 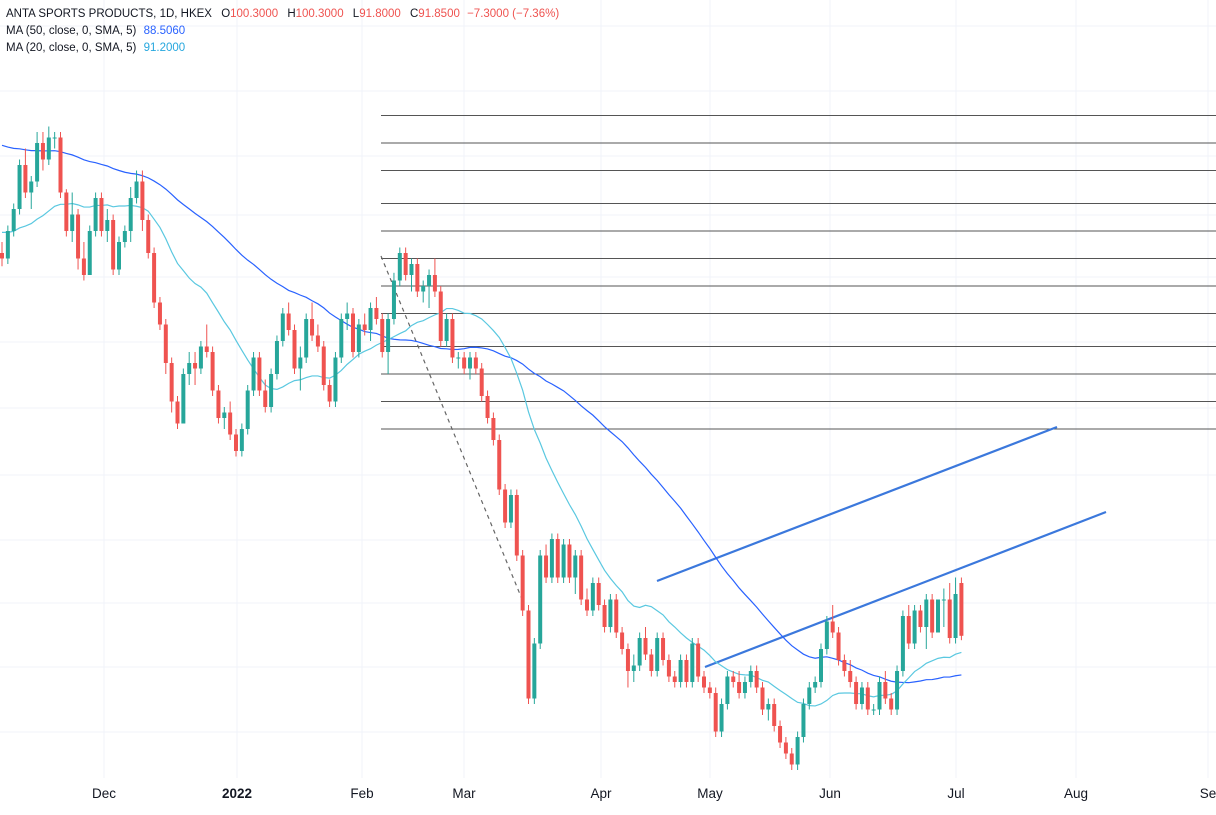 I want to click on lower-channel-line, so click(x=905, y=589).